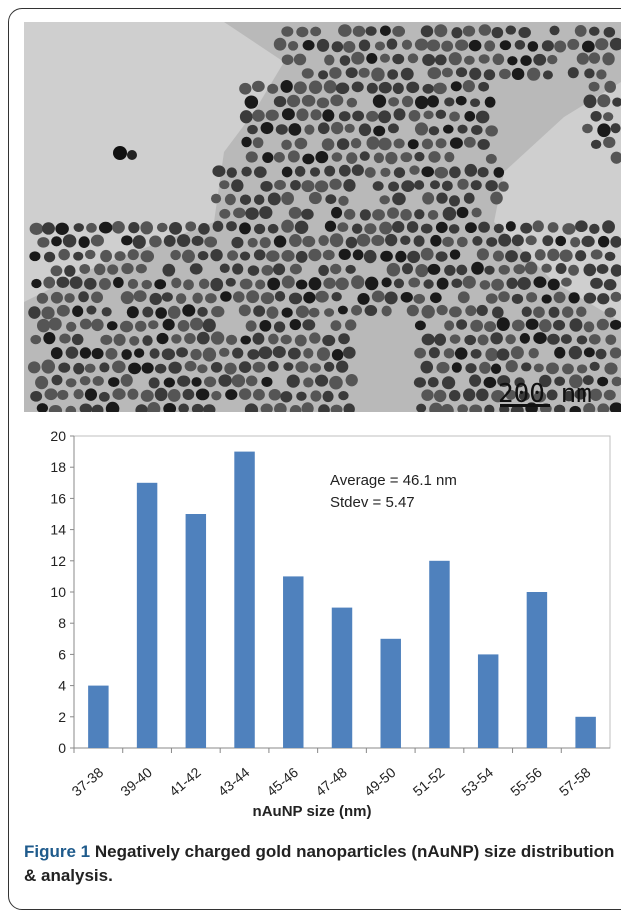  Describe the element at coordinates (526, 781) in the screenshot. I see `x-tick-label: 55-56` at that location.